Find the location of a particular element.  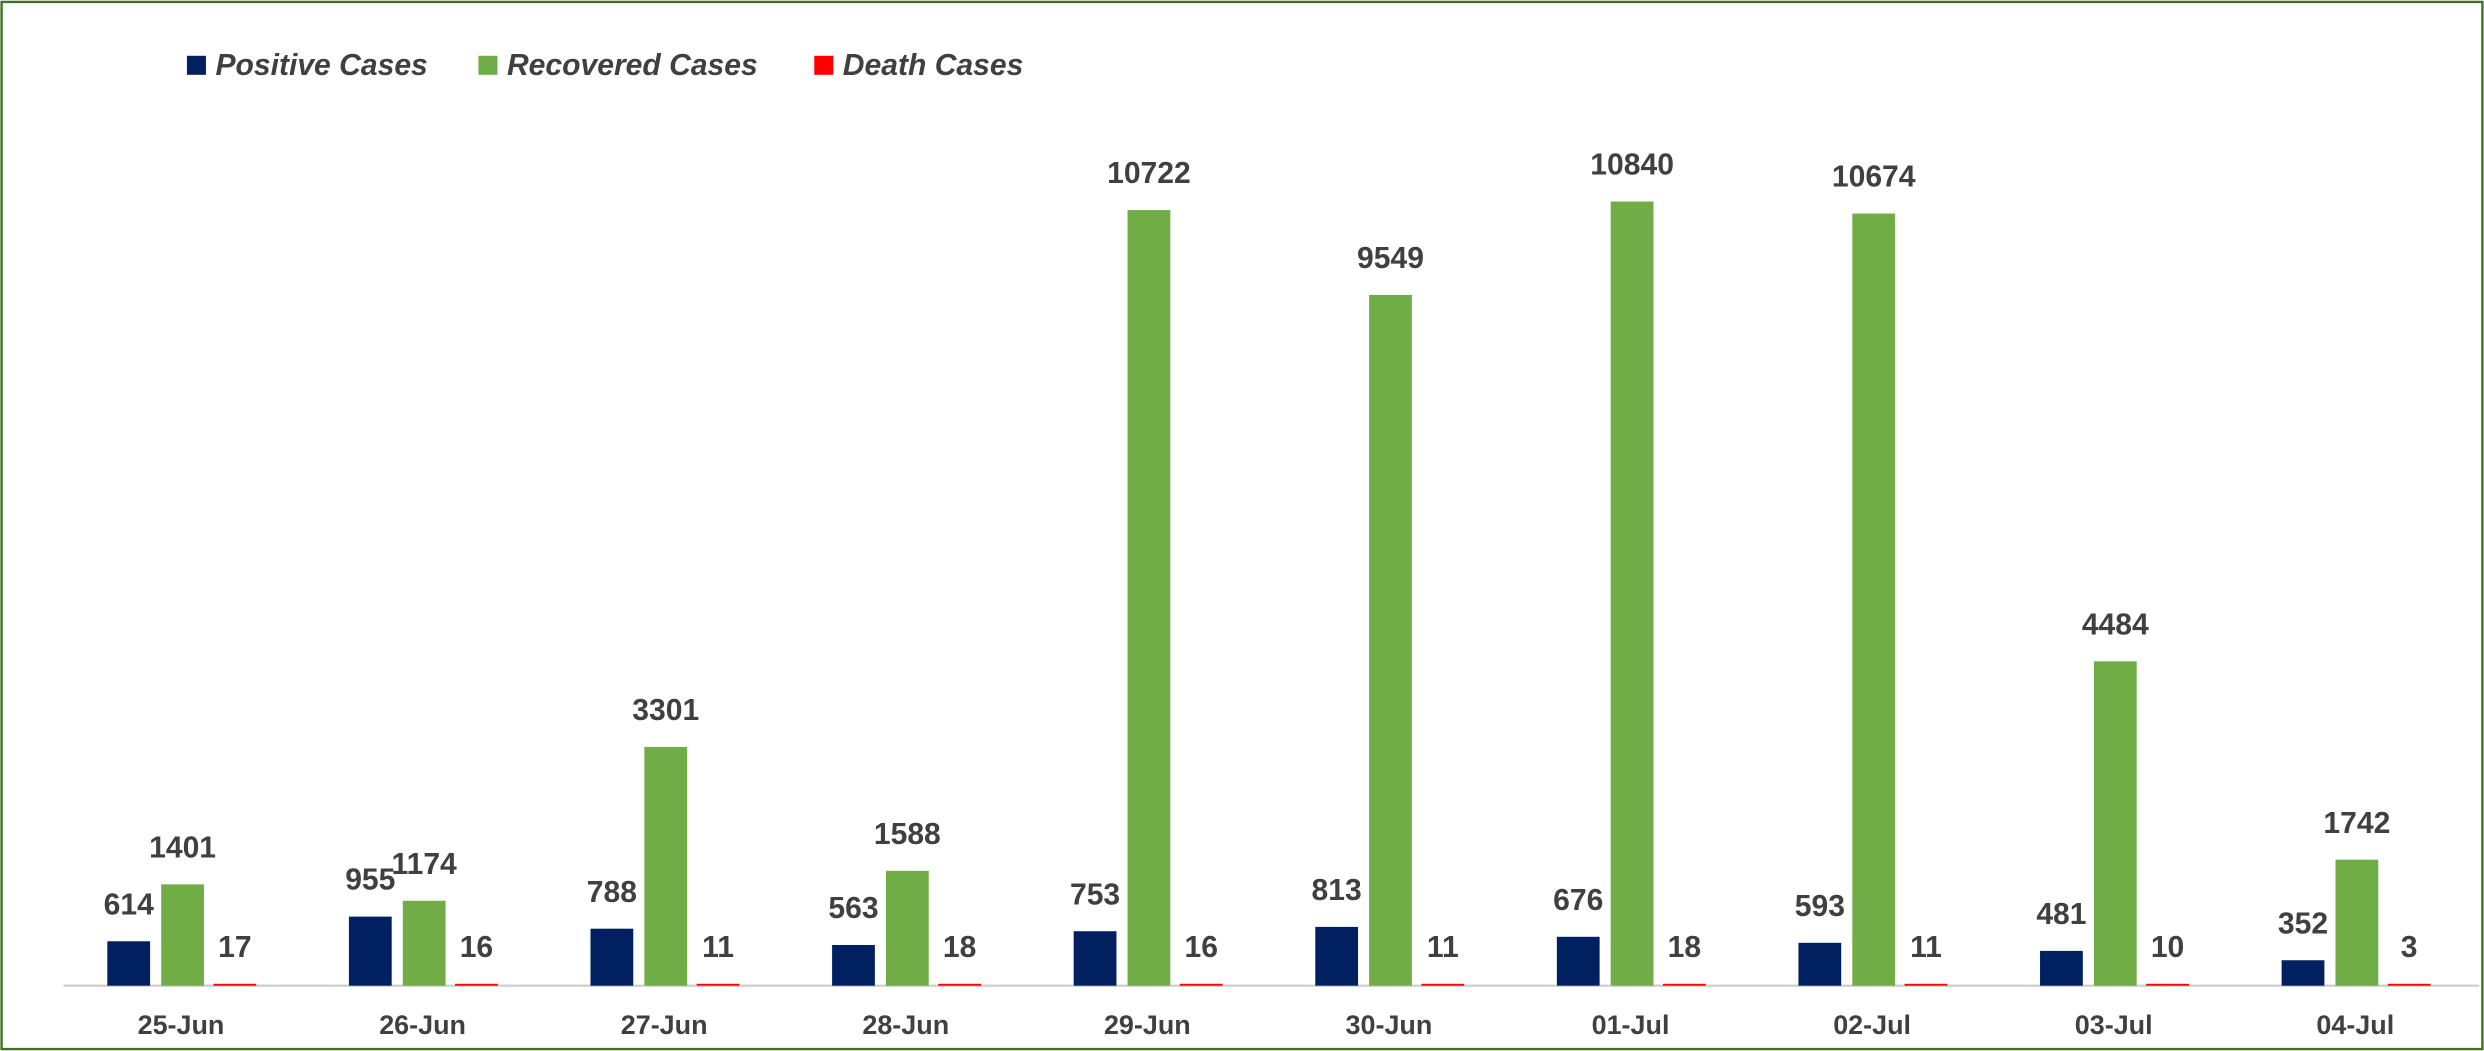

data-label: 17 is located at coordinates (234, 947).